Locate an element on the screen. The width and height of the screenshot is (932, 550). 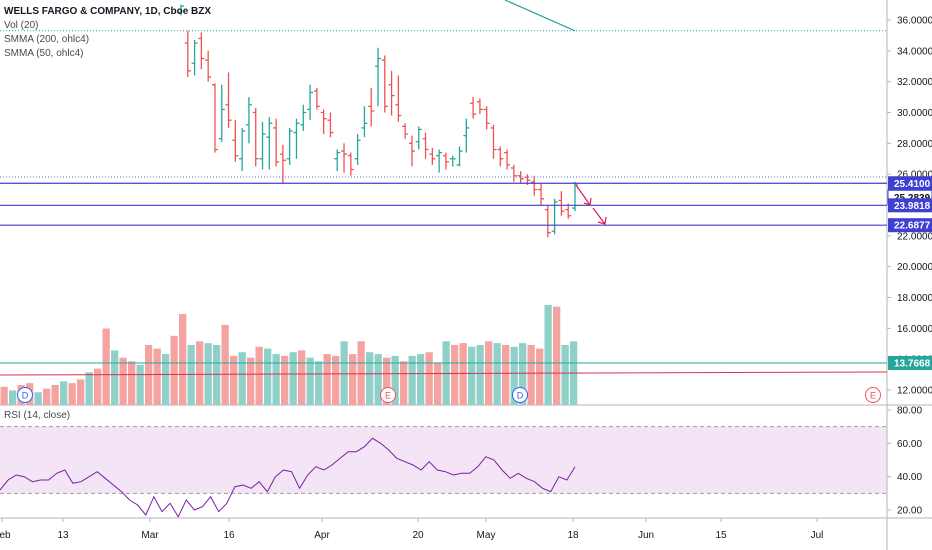
rsi-tick-label: 40.00 is located at coordinates (909, 477).